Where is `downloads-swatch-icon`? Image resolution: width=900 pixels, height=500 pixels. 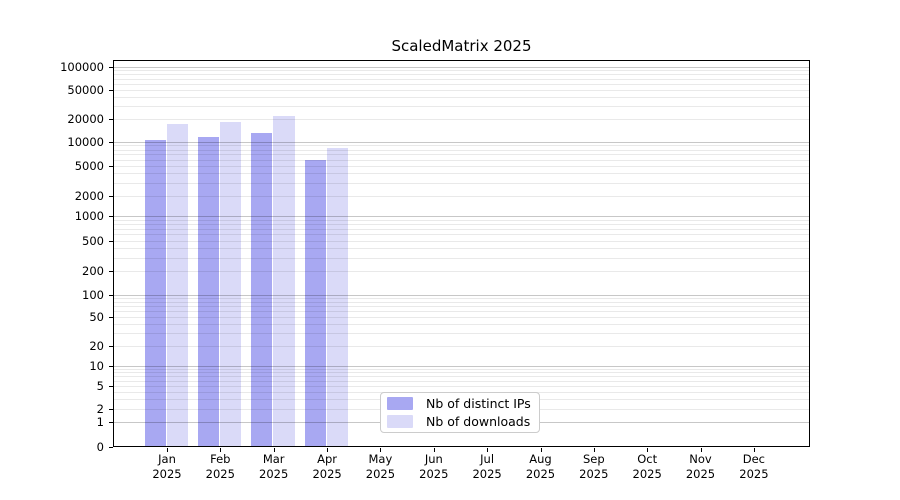 downloads-swatch-icon is located at coordinates (400, 421).